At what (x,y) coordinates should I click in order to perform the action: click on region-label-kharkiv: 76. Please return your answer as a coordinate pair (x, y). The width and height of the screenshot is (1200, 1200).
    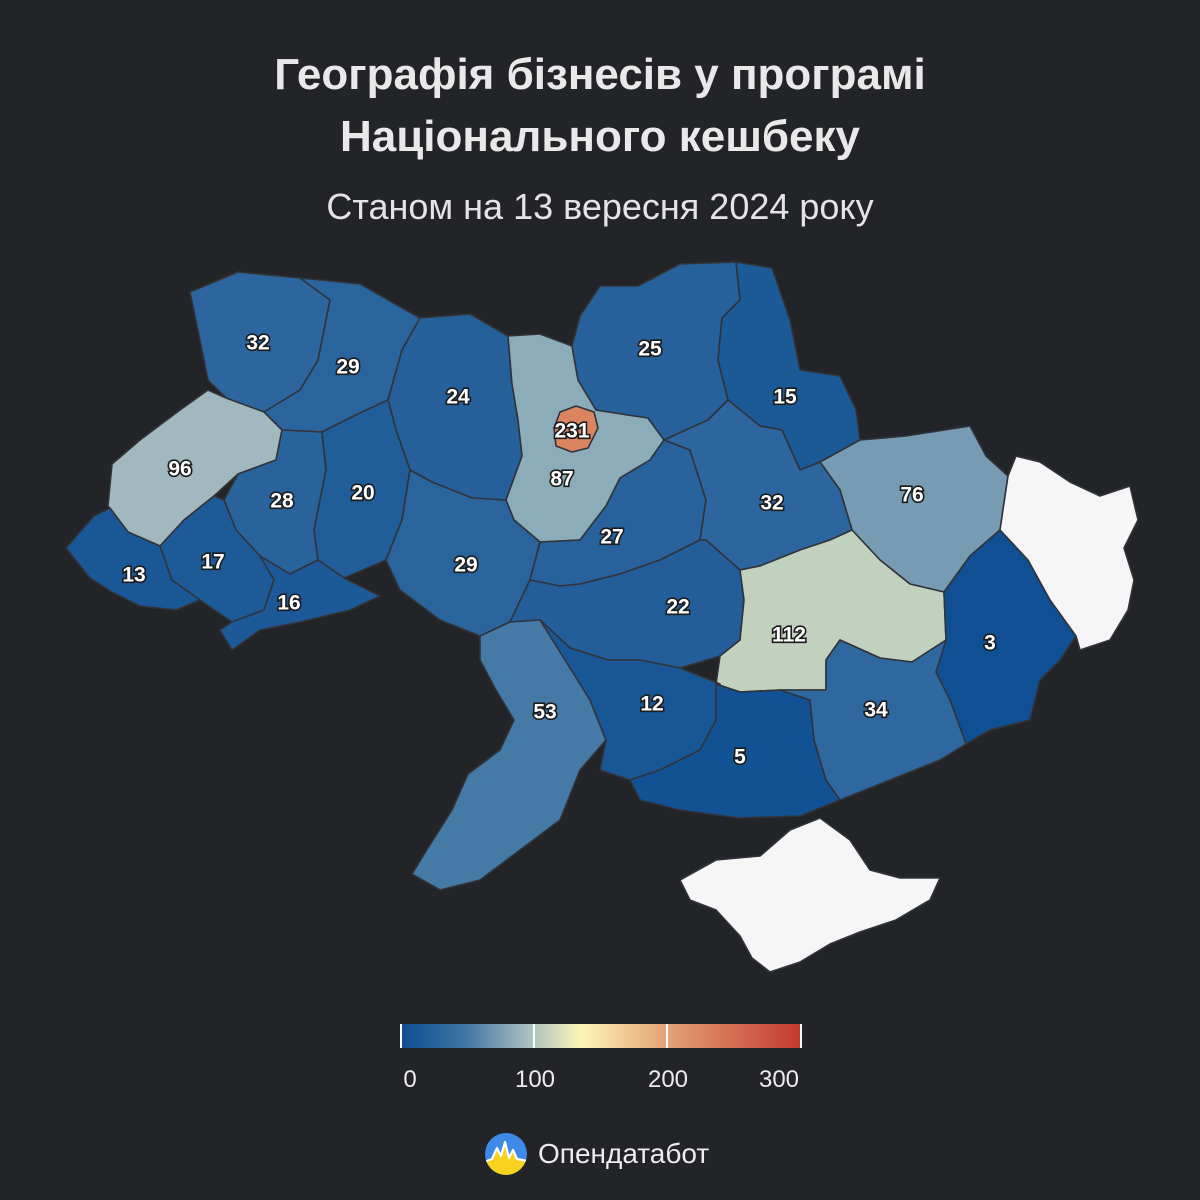
    Looking at the image, I should click on (911, 495).